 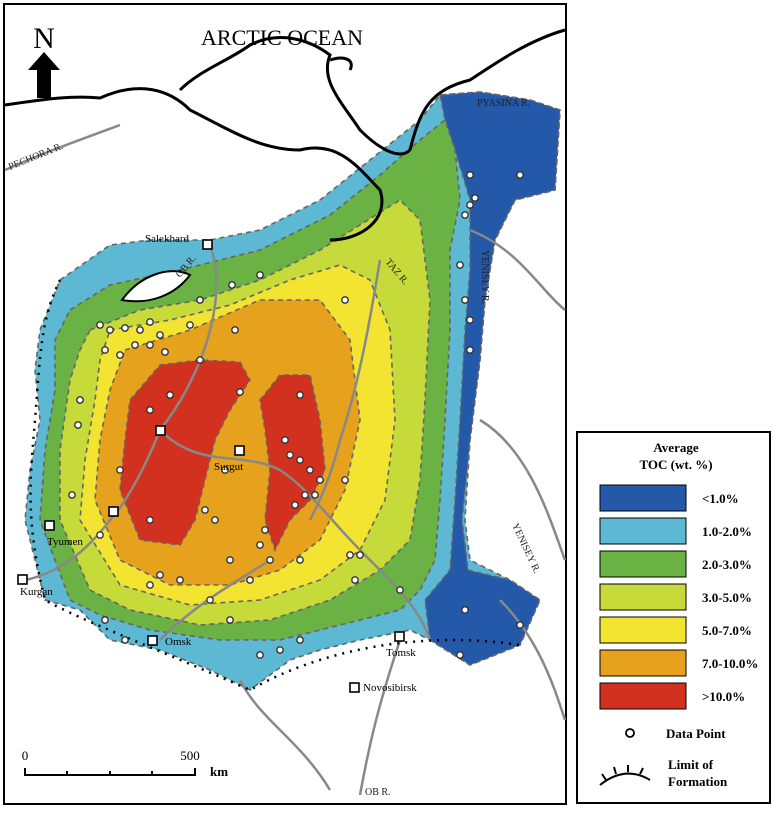 What do you see at coordinates (390, 688) in the screenshot?
I see `city-label: Novosibirsk` at bounding box center [390, 688].